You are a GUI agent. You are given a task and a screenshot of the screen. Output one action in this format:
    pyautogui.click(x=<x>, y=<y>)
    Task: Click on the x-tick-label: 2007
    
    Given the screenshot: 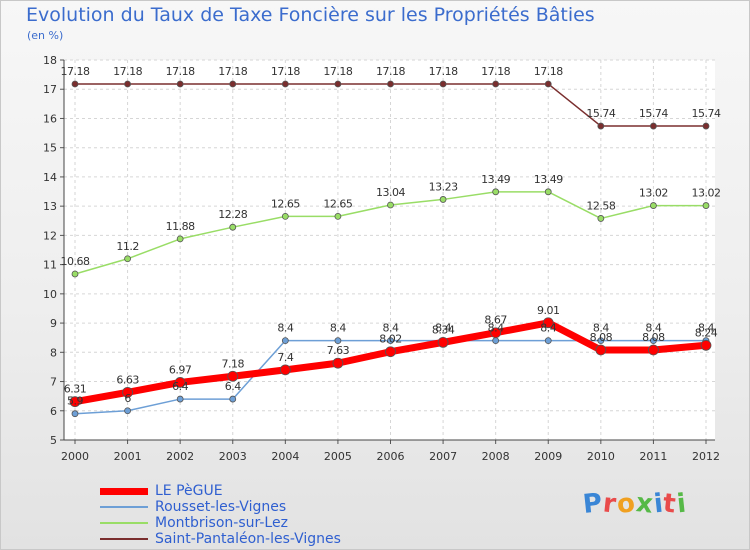 What is the action you would take?
    pyautogui.click(x=443, y=456)
    